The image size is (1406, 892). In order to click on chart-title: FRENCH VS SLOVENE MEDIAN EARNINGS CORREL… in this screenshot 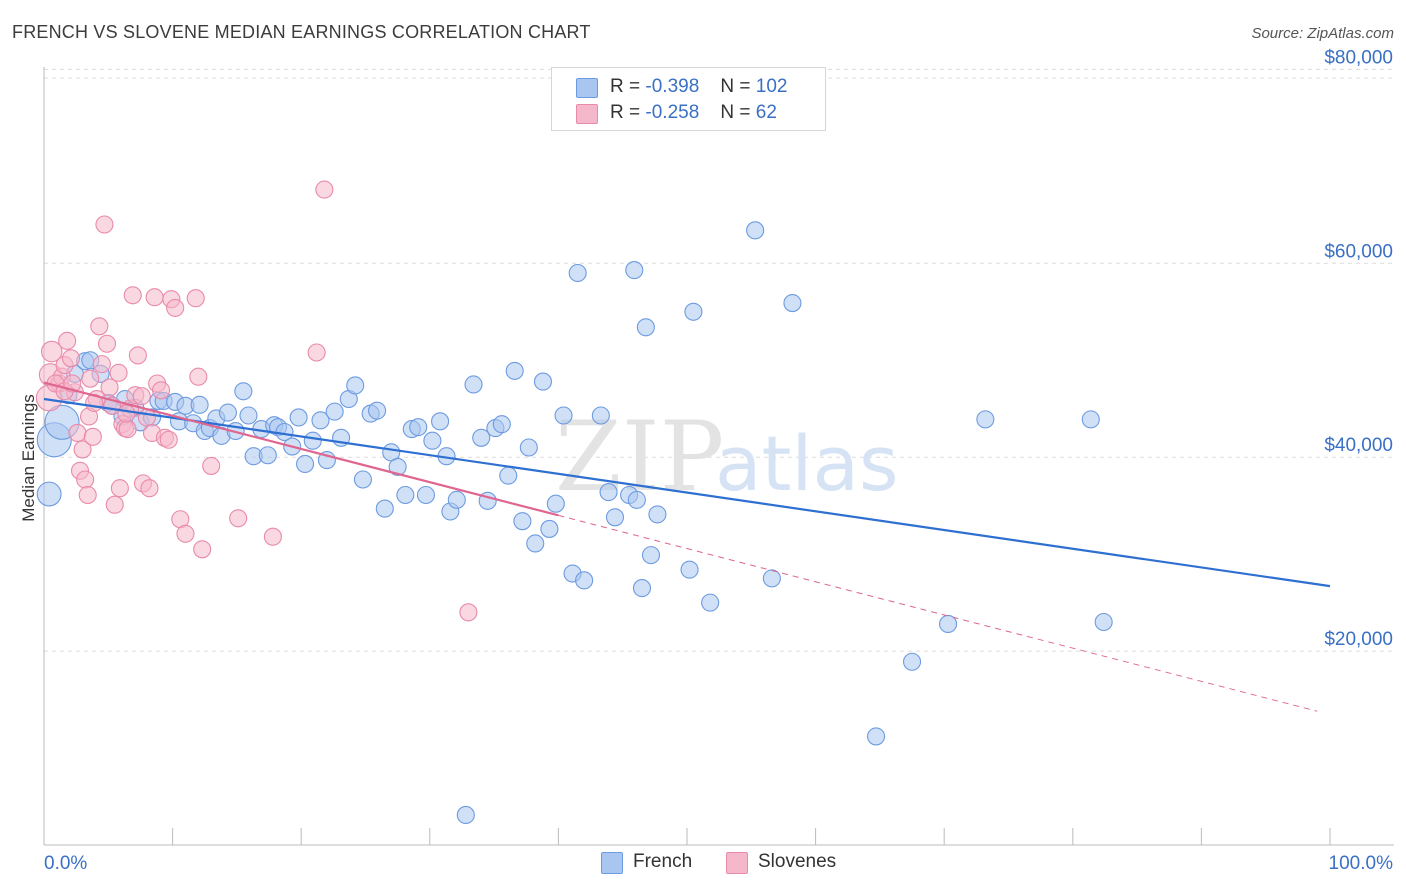, I will do `click(301, 32)`.